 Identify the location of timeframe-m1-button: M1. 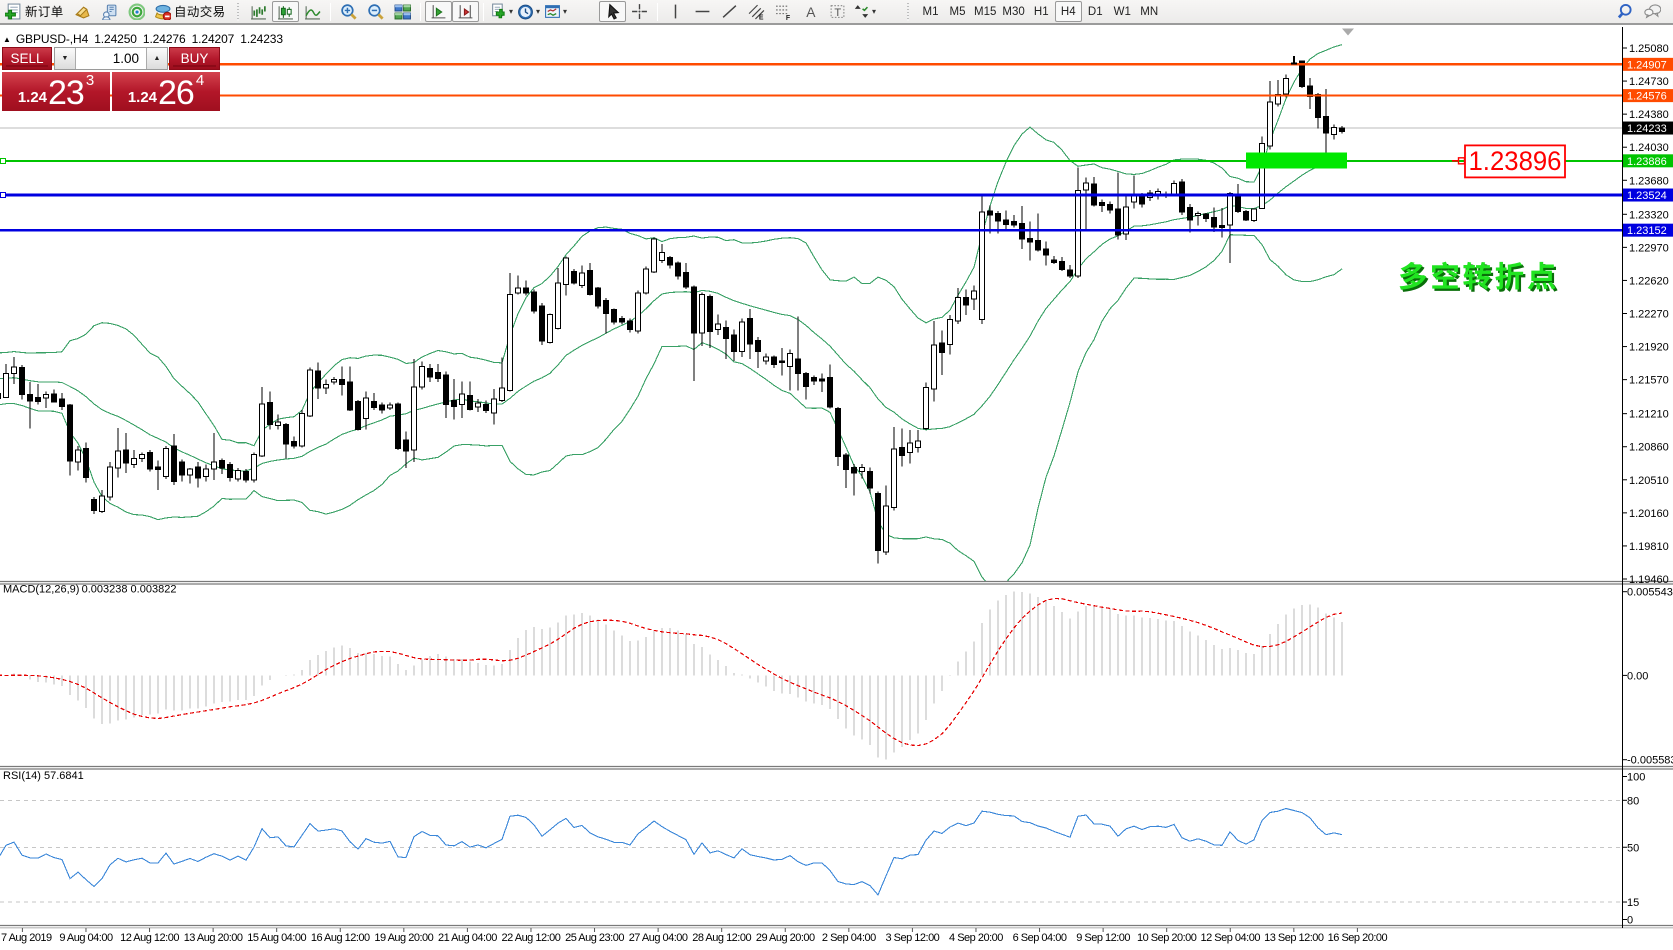
(930, 11).